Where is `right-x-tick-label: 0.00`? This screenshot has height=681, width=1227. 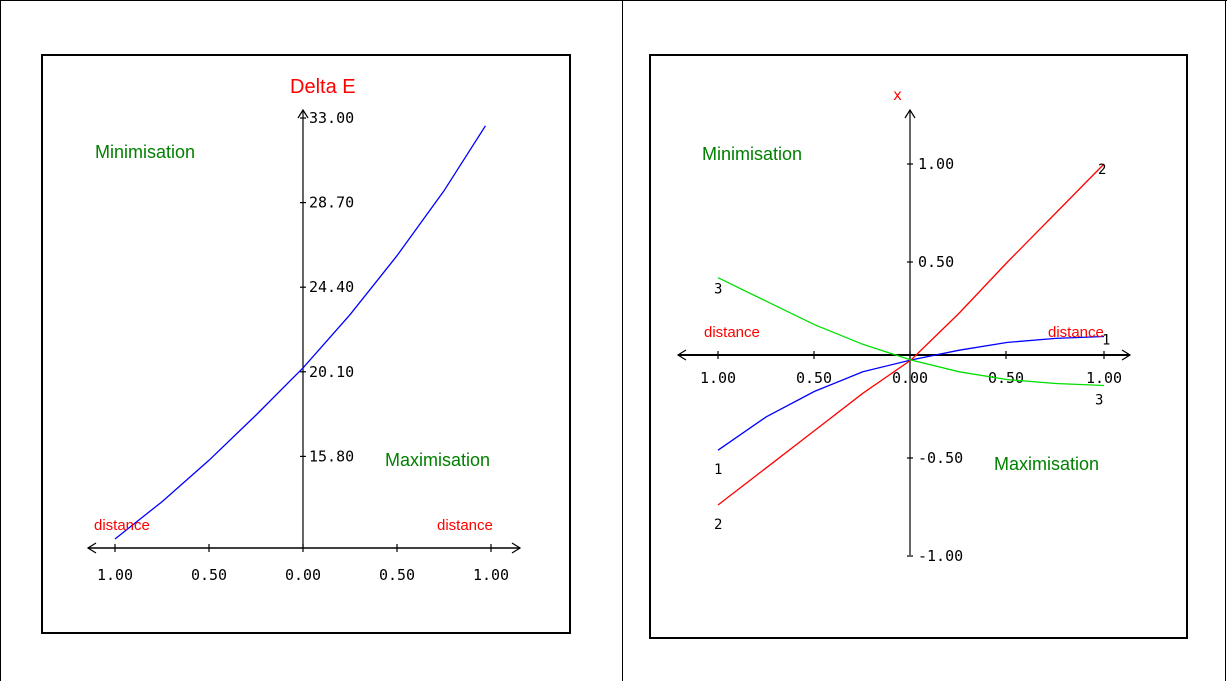
right-x-tick-label: 0.00 is located at coordinates (910, 378).